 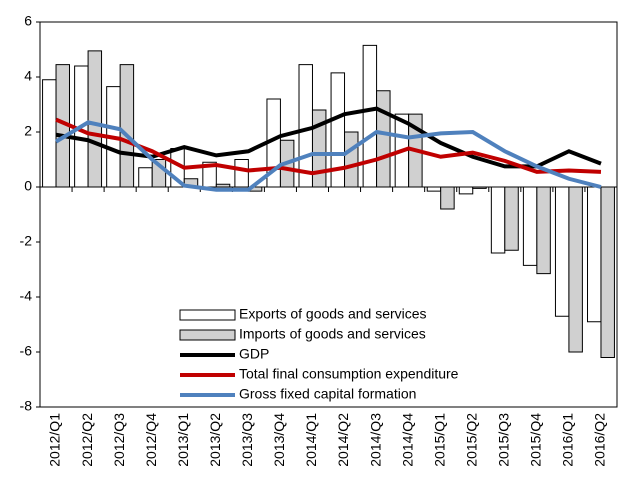 I want to click on y-tick-label: 2, so click(x=28, y=131).